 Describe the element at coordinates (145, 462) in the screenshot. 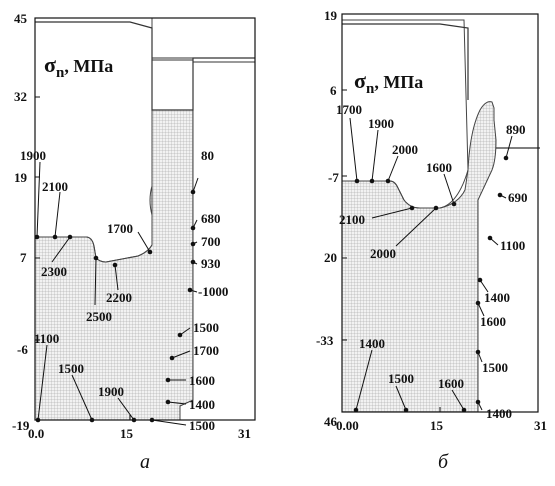

I see `caption-a: а` at that location.